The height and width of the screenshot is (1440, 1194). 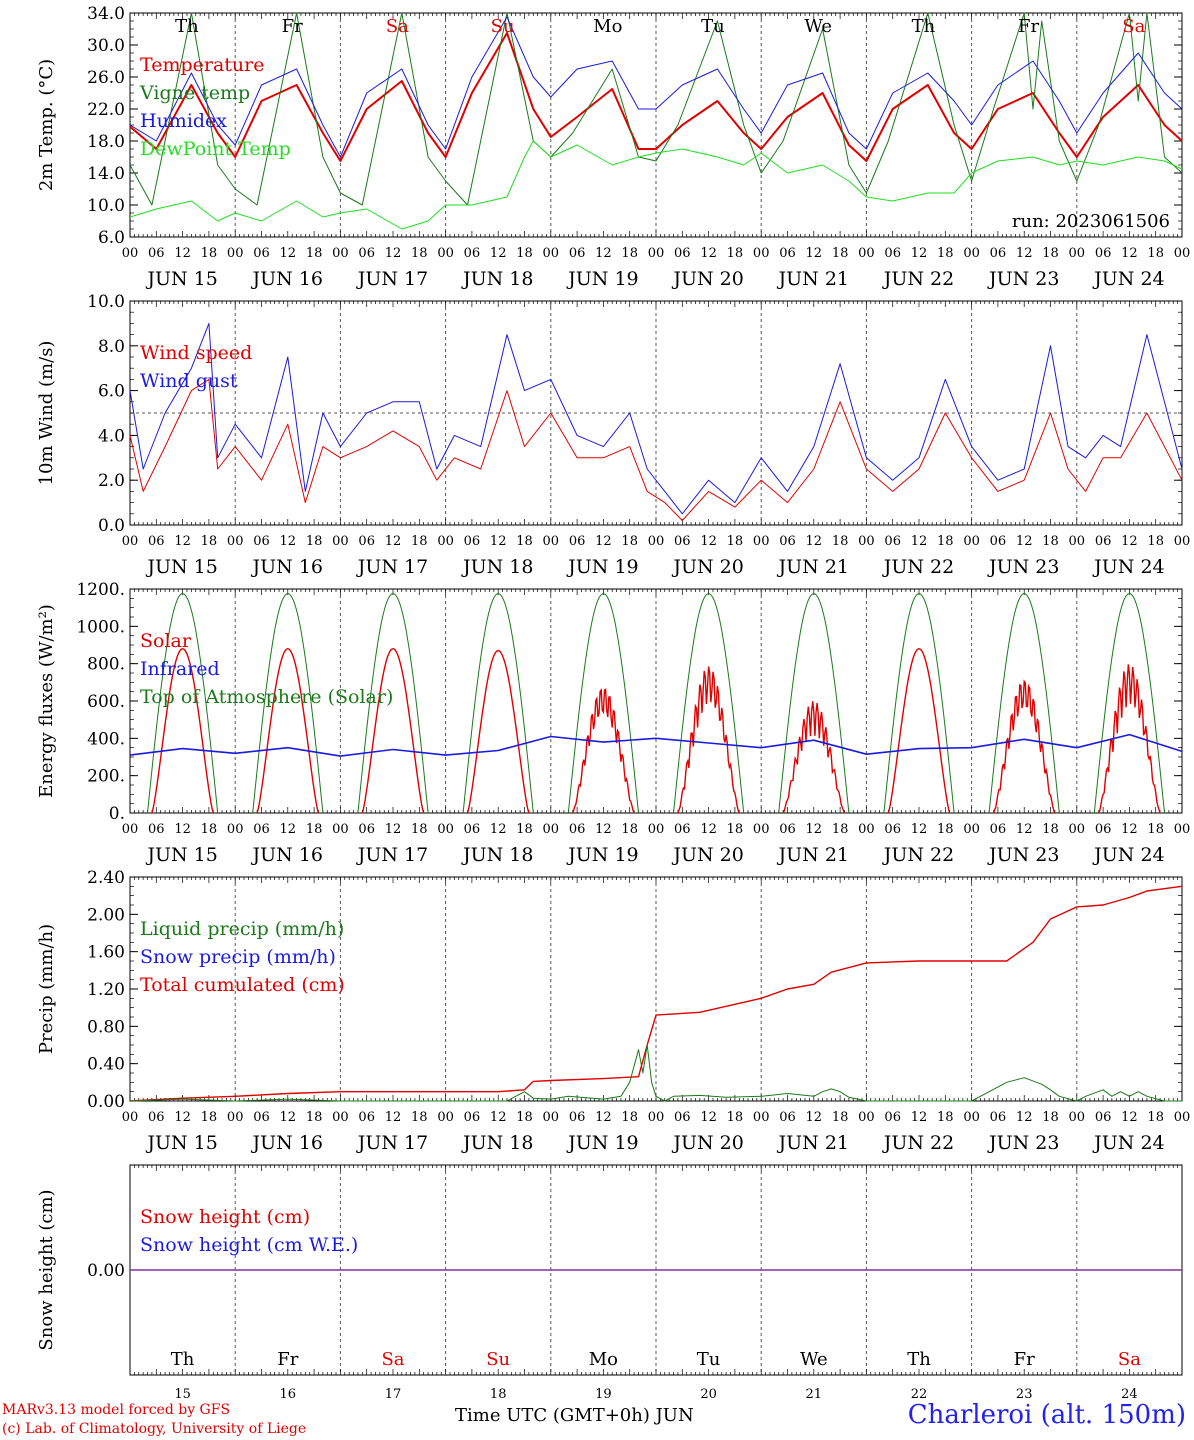 I want to click on weekday-label: Su, so click(x=498, y=1359).